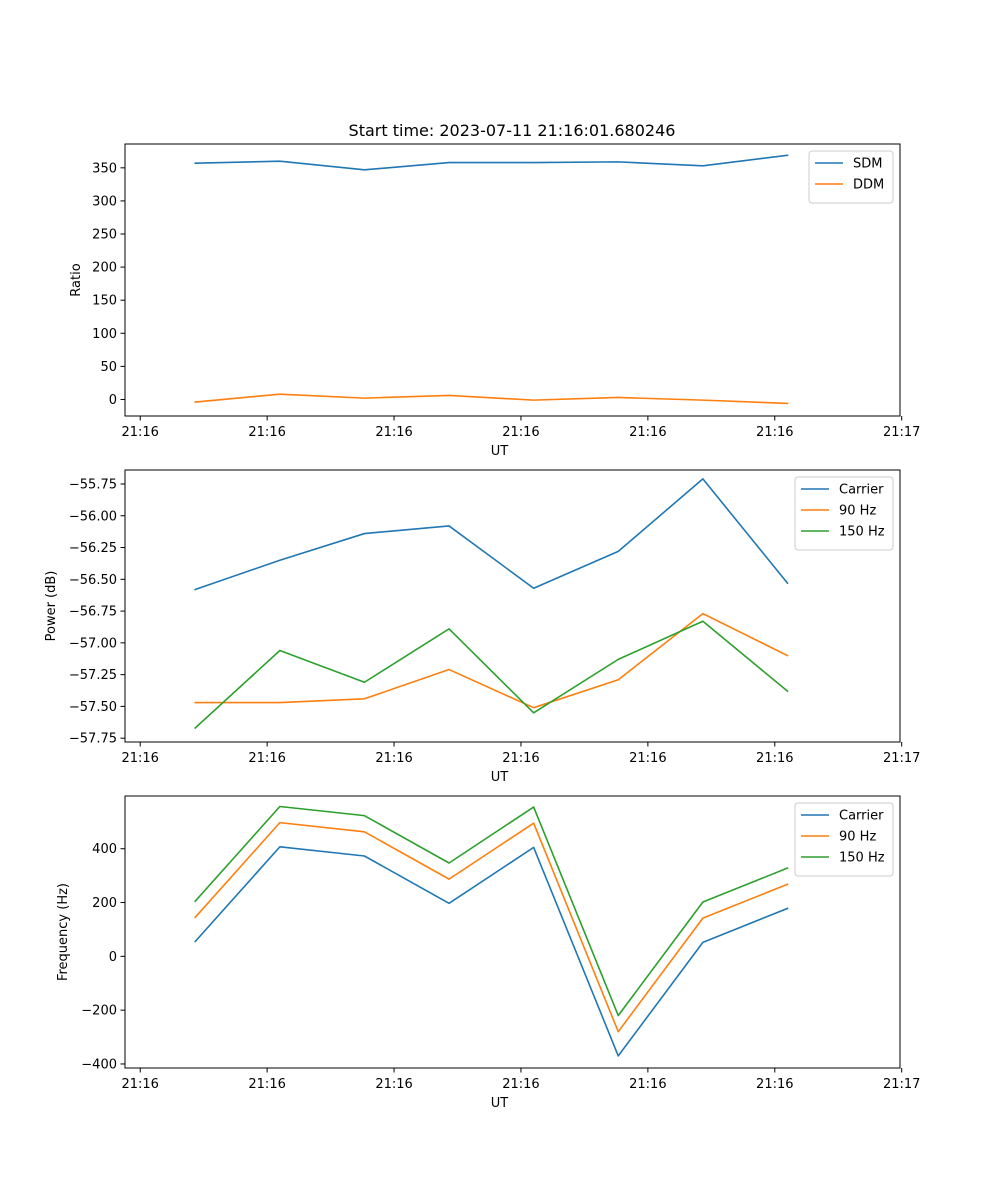  Describe the element at coordinates (104, 849) in the screenshot. I see `y-tick-label: 400` at that location.